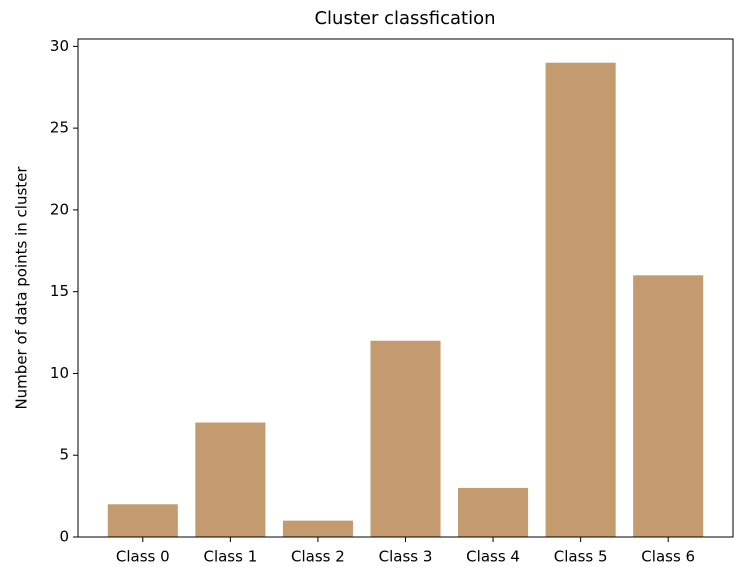  Describe the element at coordinates (64, 537) in the screenshot. I see `y-tick-label: 0` at that location.